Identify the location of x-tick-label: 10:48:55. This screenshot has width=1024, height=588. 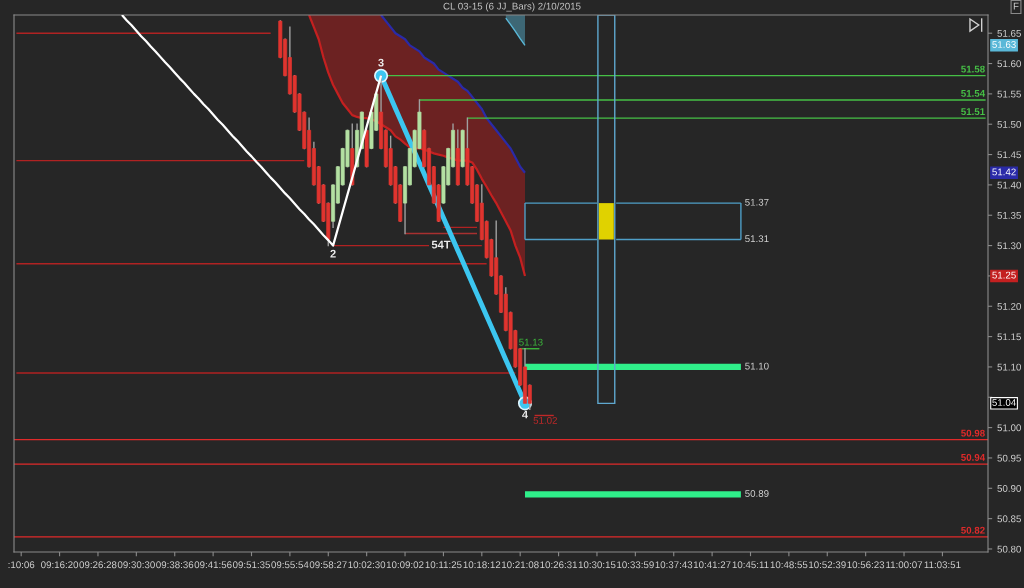
(789, 565).